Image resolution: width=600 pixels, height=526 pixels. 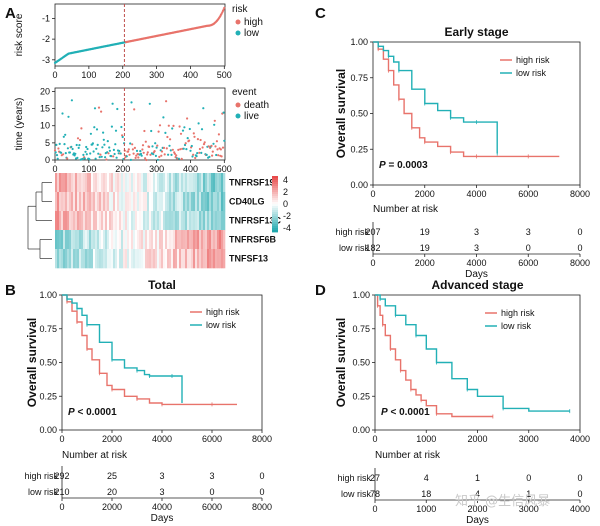 I want to click on colorbar-tick-label: -2, so click(x=287, y=216).